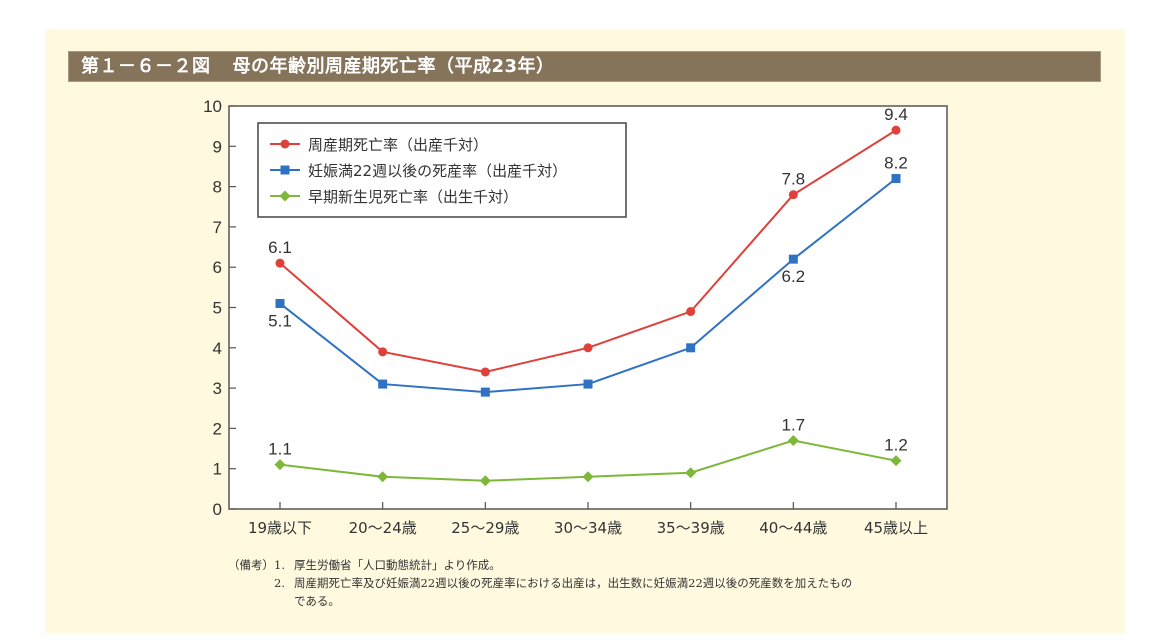 Image resolution: width=1170 pixels, height=641 pixels. What do you see at coordinates (217, 187) in the screenshot?
I see `y-tick-label: 8` at bounding box center [217, 187].